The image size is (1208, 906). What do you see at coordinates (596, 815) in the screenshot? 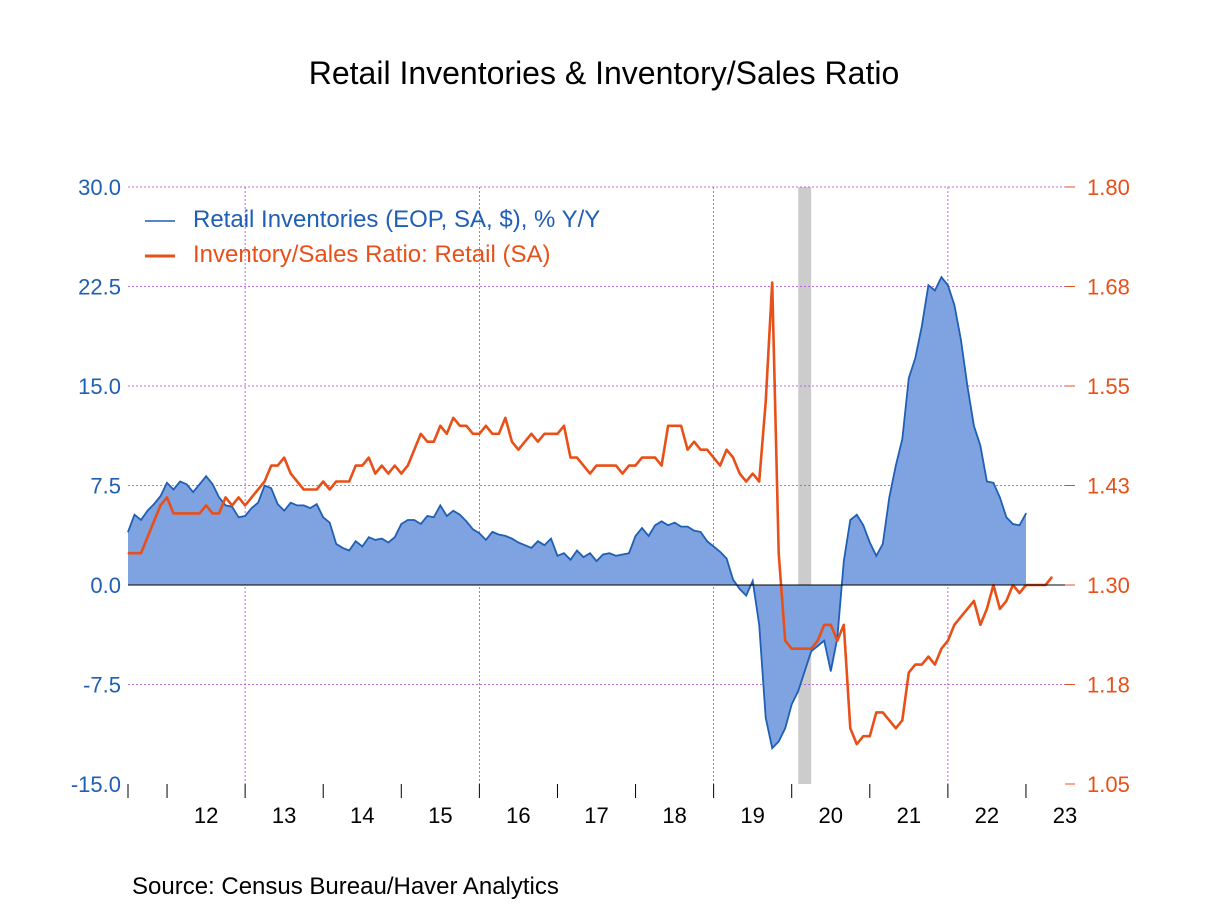
I see `x-tick-label: 17` at bounding box center [596, 815].